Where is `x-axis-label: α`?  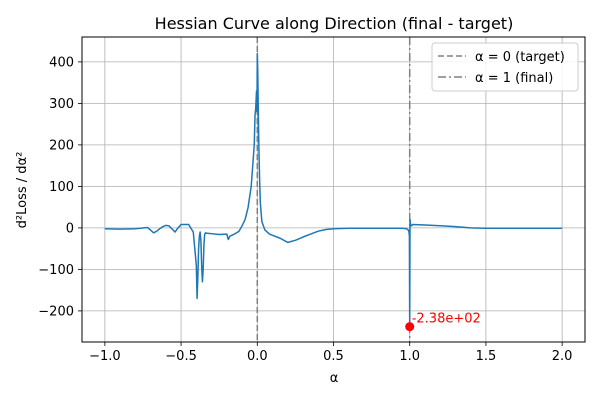
x-axis-label: α is located at coordinates (334, 378).